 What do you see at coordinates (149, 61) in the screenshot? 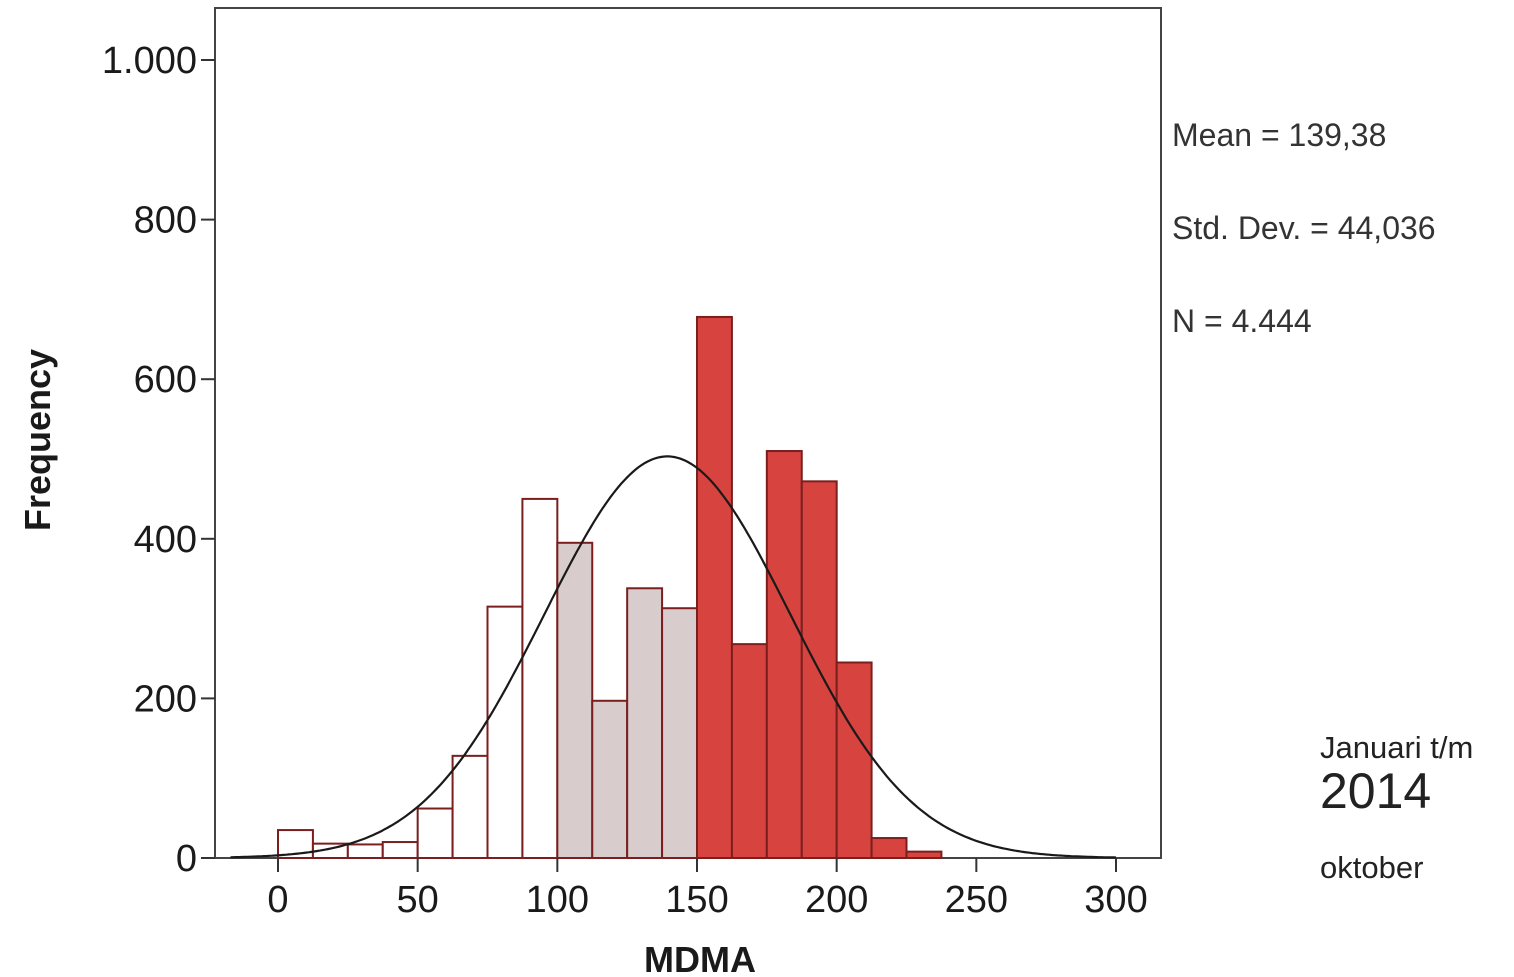
I see `y-tick-label-5: 1.000` at bounding box center [149, 61].